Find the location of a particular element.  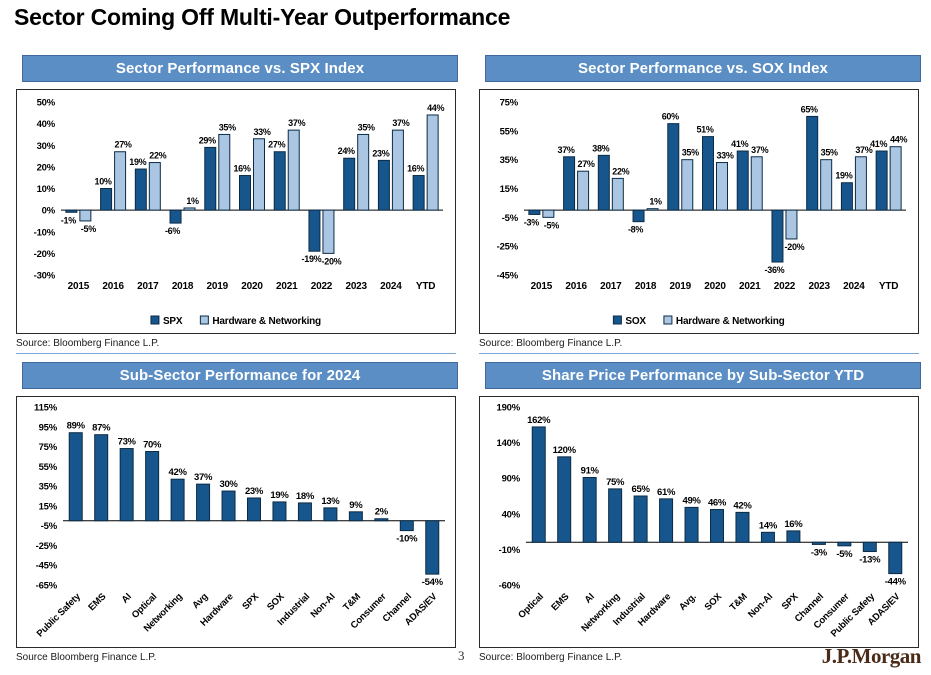

svg-text: T&M is located at coordinates (739, 602).